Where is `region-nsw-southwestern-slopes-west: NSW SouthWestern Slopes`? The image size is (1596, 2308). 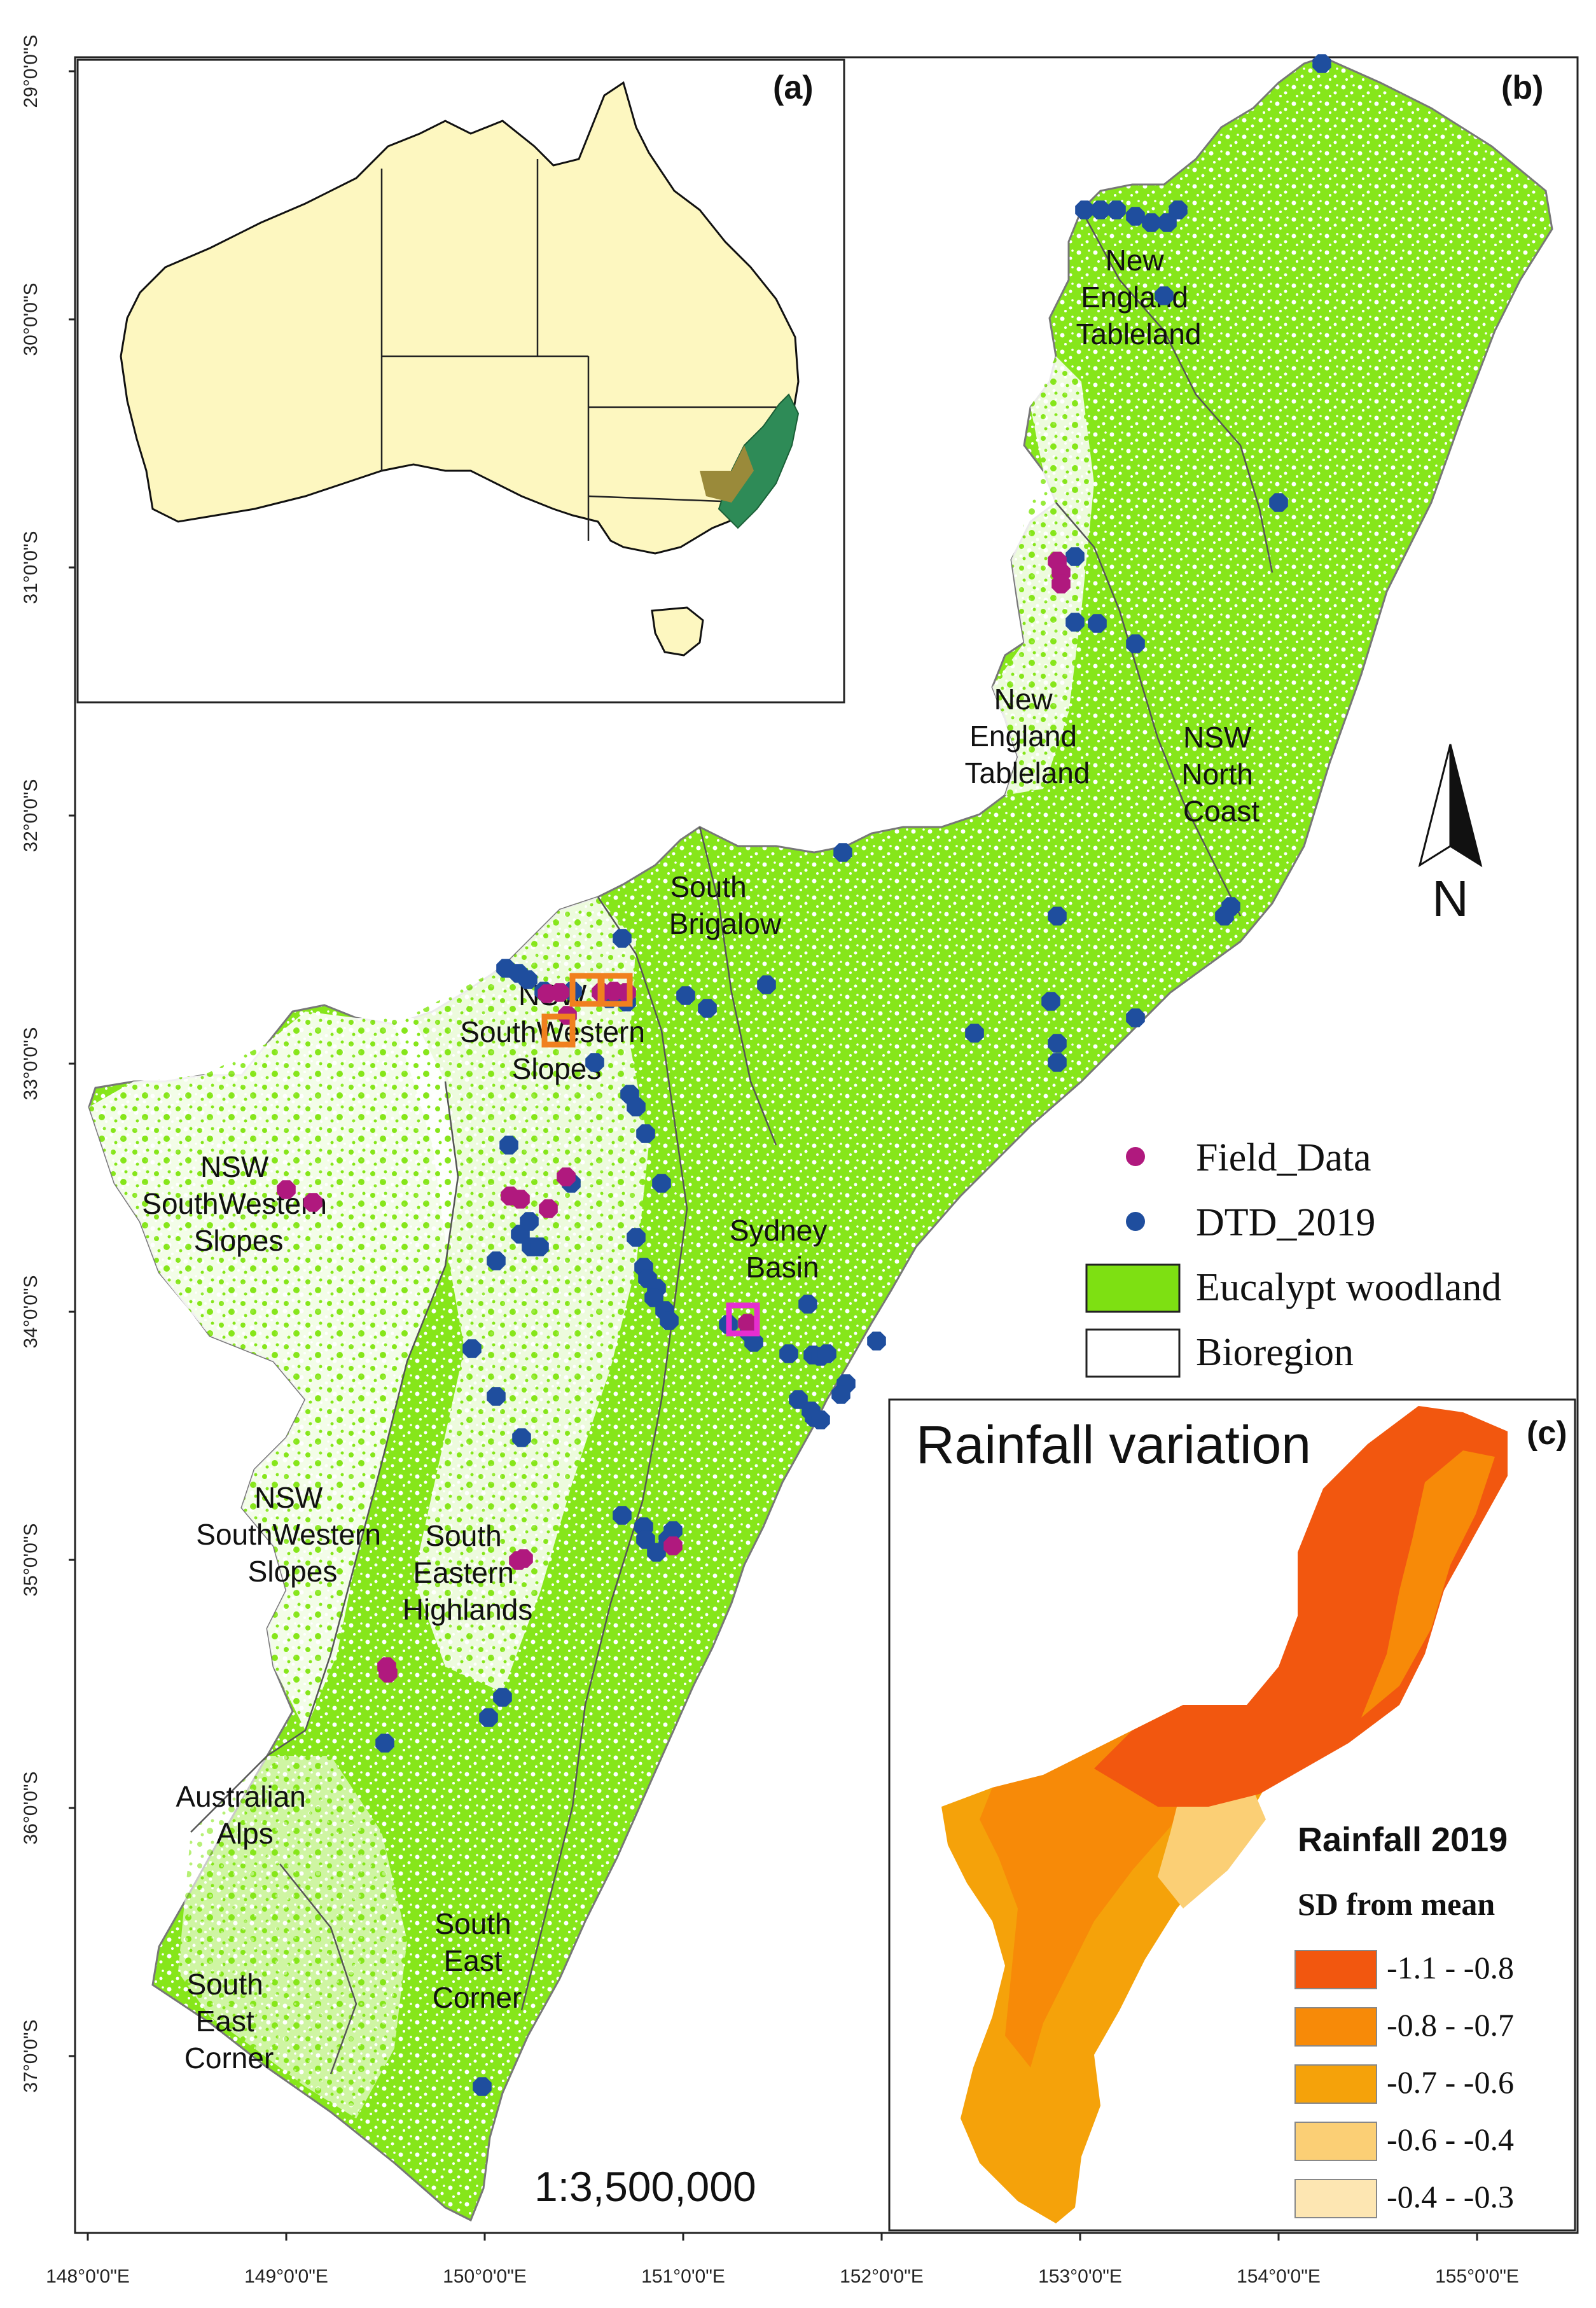 region-nsw-southwestern-slopes-west: NSW SouthWestern Slopes is located at coordinates (238, 1203).